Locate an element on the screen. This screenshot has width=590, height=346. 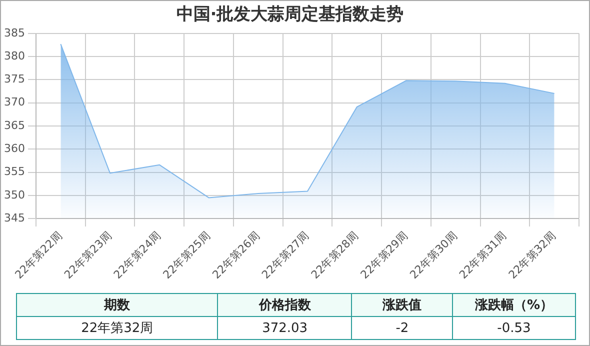
text: 涨跌值 is located at coordinates (402, 305).